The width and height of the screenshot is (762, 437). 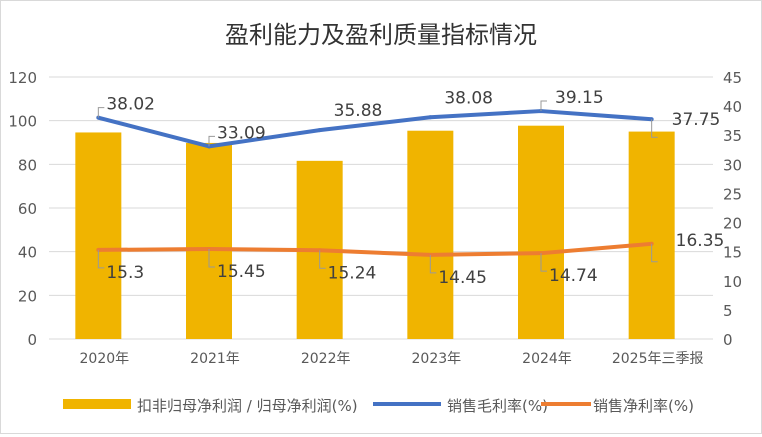 What do you see at coordinates (547, 359) in the screenshot?
I see `x-tick-label: 2024年` at bounding box center [547, 359].